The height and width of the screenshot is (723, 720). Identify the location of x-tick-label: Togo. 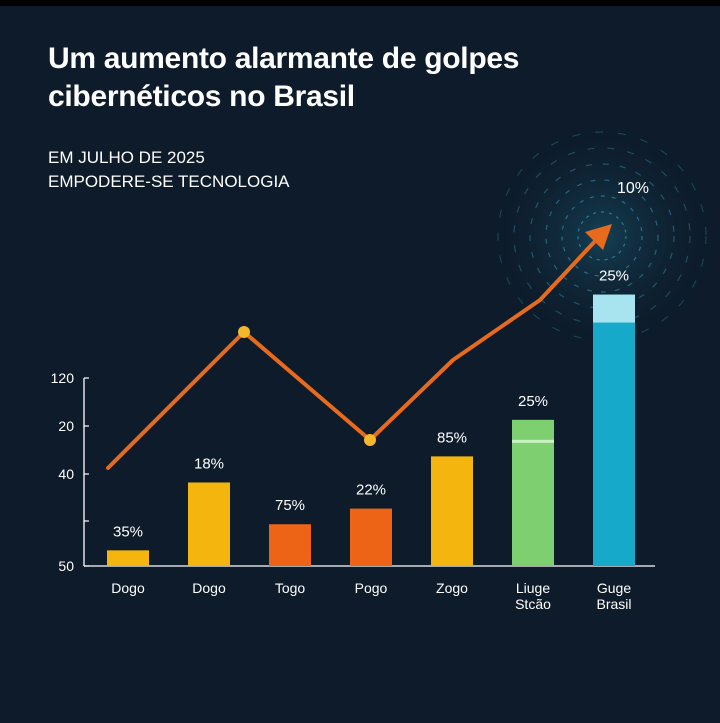
(290, 588).